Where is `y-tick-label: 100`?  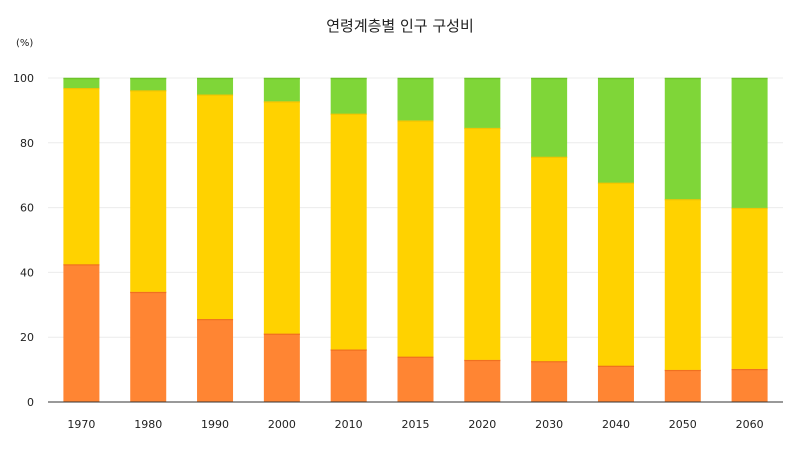
y-tick-label: 100 is located at coordinates (23, 78).